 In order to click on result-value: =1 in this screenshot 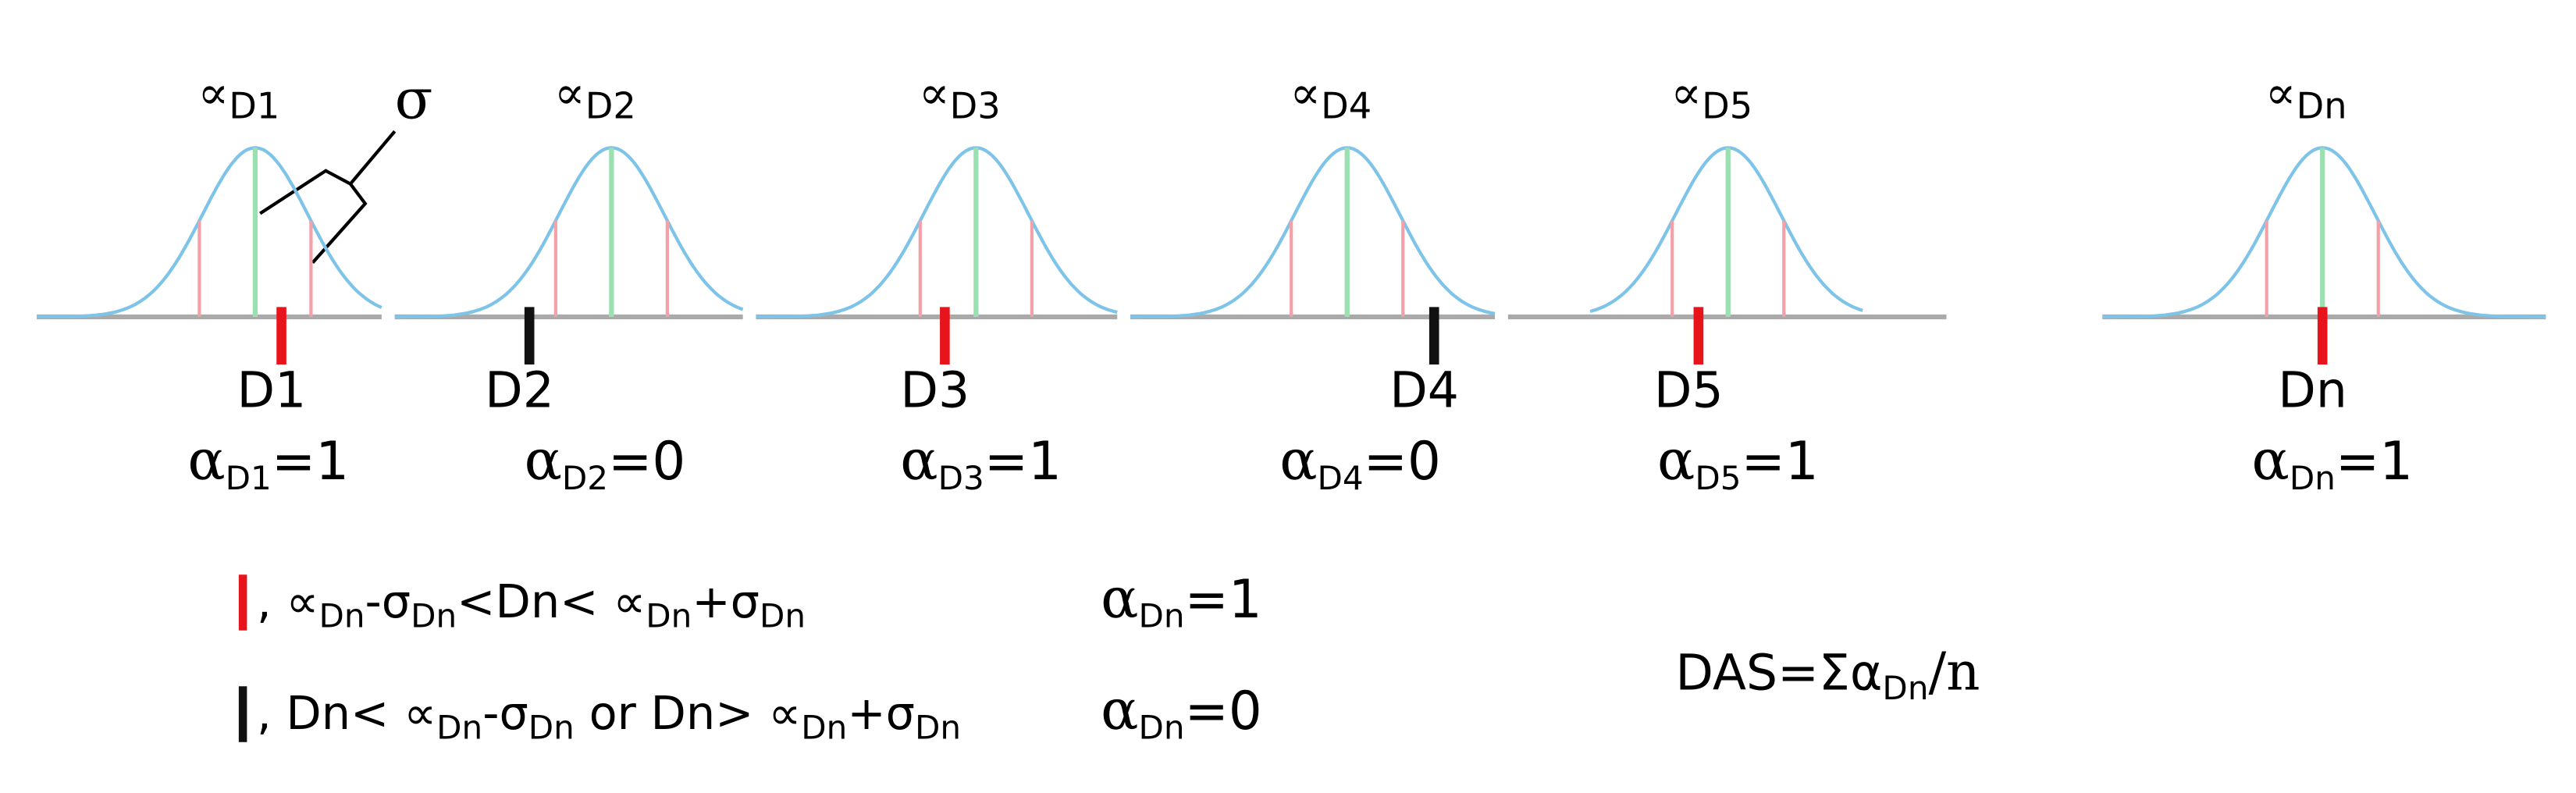, I will do `click(1223, 599)`.